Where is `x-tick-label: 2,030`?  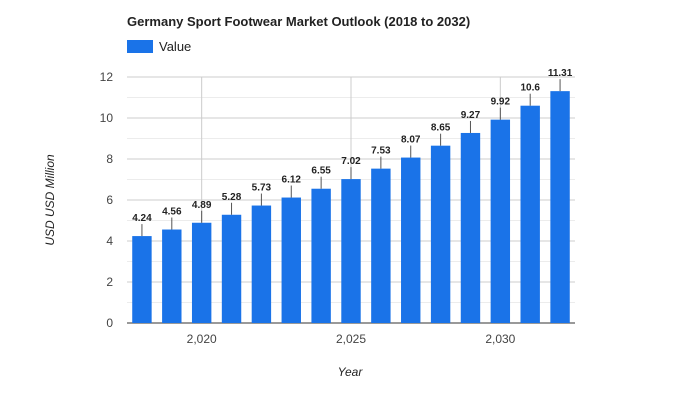 x-tick-label: 2,030 is located at coordinates (500, 339).